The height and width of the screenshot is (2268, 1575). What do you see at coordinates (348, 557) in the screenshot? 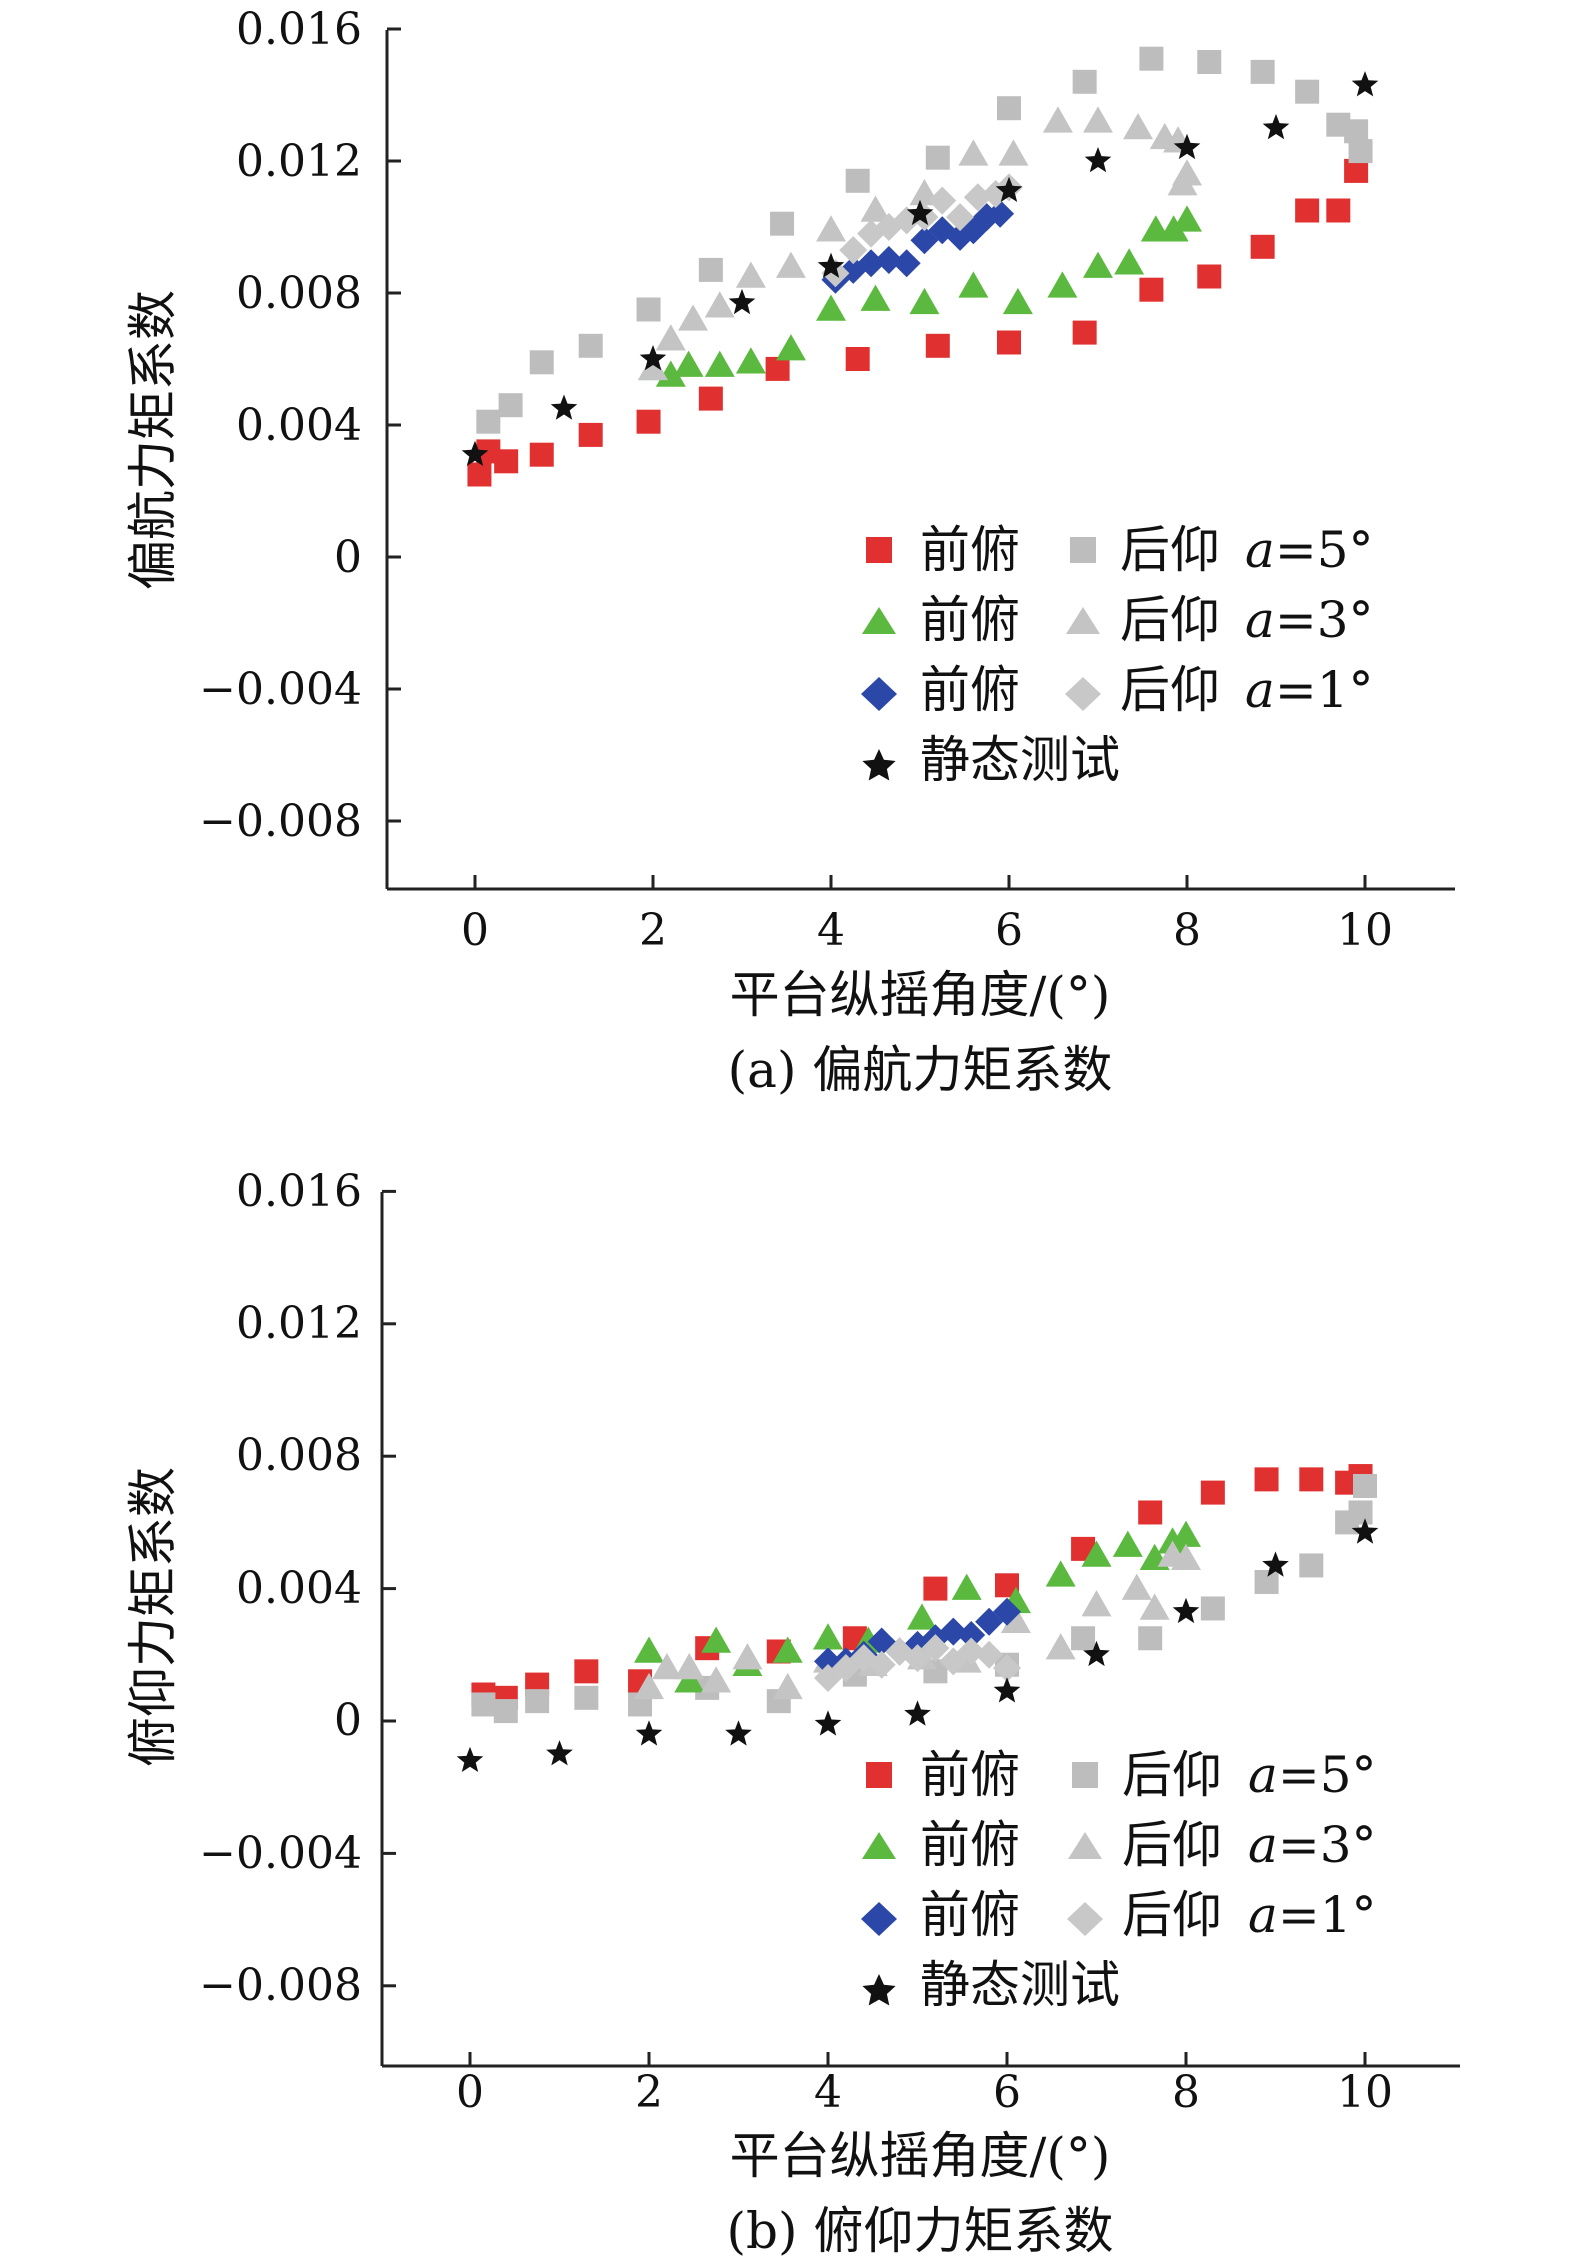
I see `panel-a-y-tick-label: 0` at bounding box center [348, 557].